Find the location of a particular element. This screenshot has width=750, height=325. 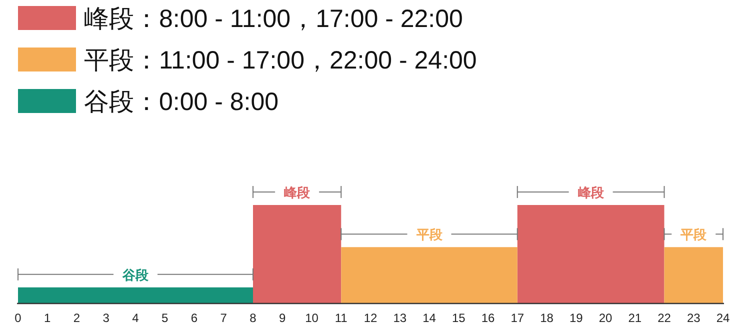

legend-label: 谷段：0:00 - 8:00 is located at coordinates (181, 102).